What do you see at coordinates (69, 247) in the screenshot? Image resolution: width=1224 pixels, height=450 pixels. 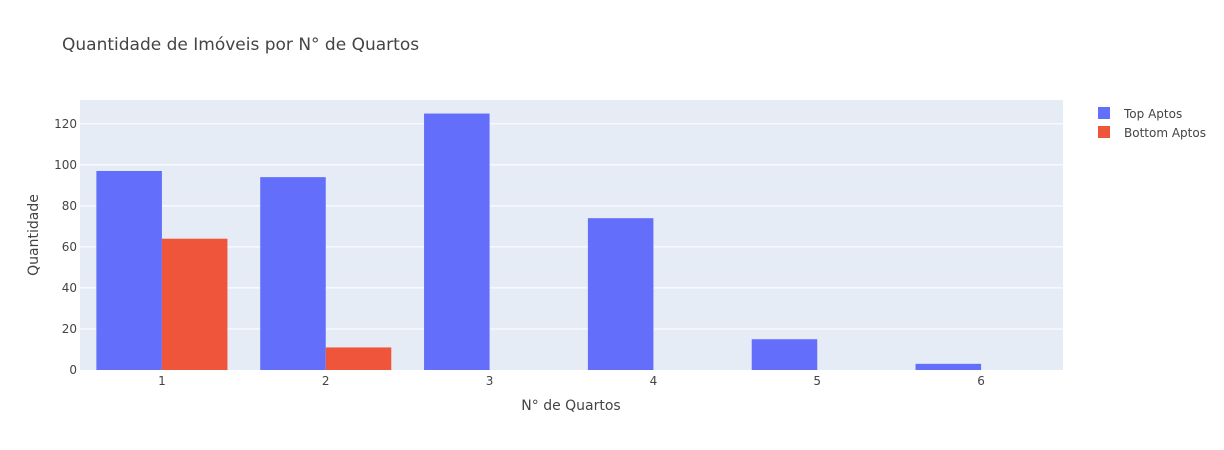 I see `y-tick-label: 60` at bounding box center [69, 247].